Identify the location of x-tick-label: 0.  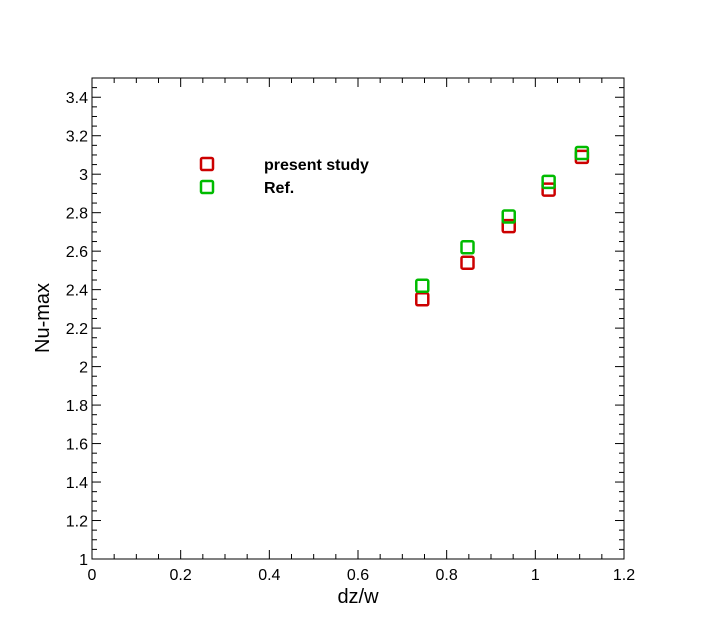
(92, 575).